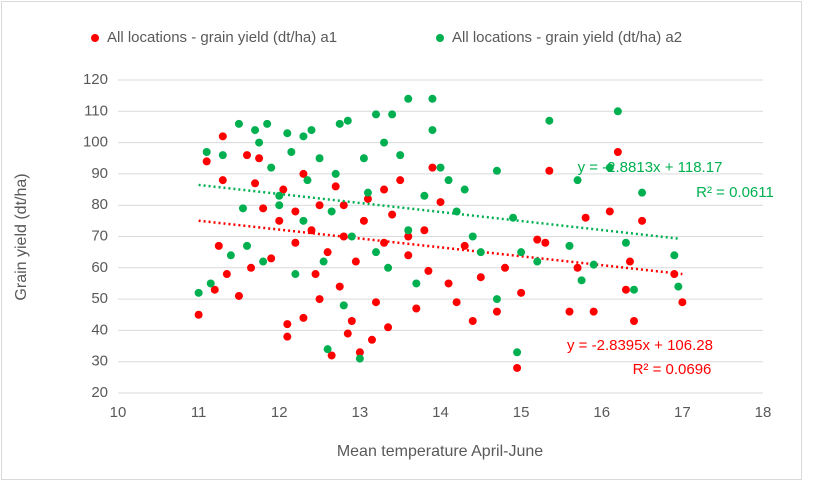  What do you see at coordinates (672, 369) in the screenshot?
I see `trend-annotation: R² = 0.0696` at bounding box center [672, 369].